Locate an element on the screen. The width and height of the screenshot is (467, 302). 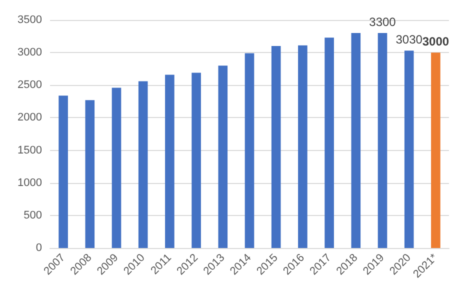
y-tick-label: 3500 is located at coordinates (30, 20).